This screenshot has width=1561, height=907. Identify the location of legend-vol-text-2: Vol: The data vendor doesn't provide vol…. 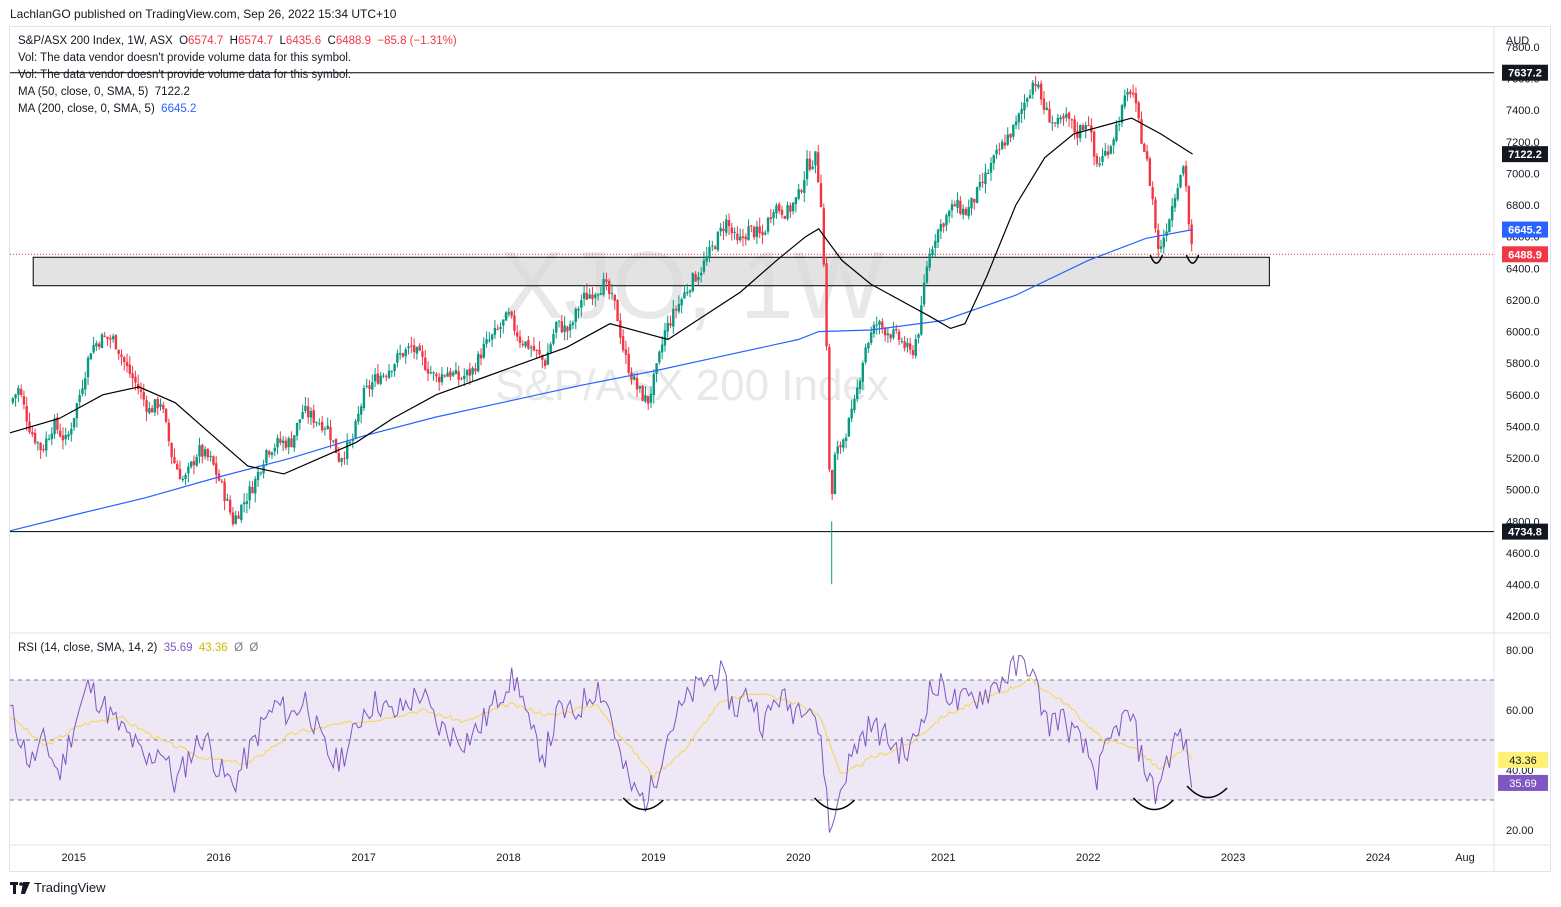
(185, 75).